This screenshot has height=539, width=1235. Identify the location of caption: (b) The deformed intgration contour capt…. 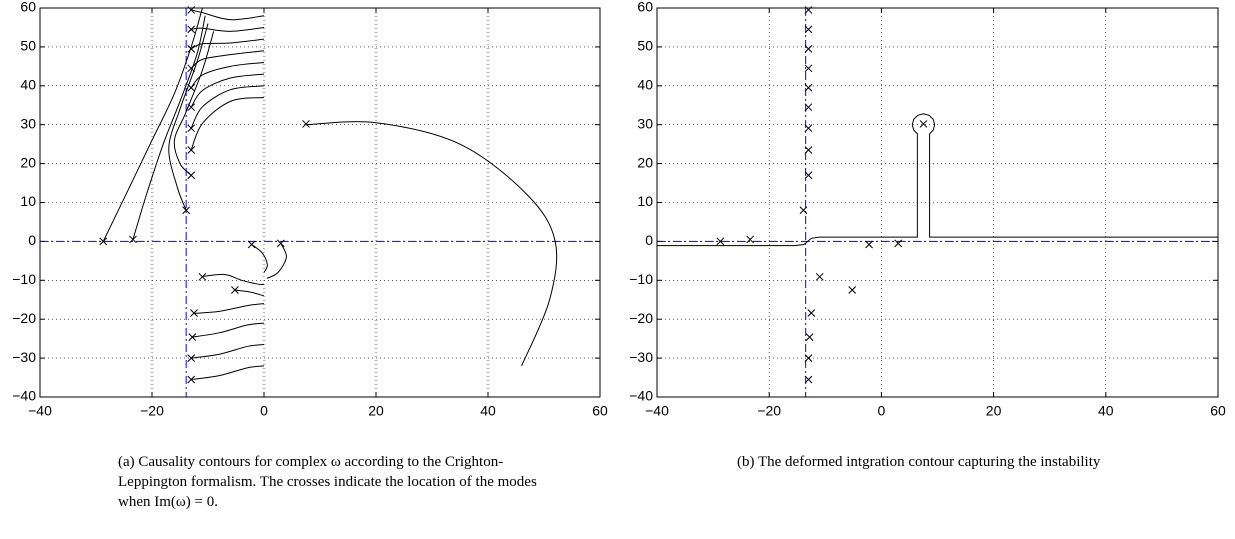
(919, 462).